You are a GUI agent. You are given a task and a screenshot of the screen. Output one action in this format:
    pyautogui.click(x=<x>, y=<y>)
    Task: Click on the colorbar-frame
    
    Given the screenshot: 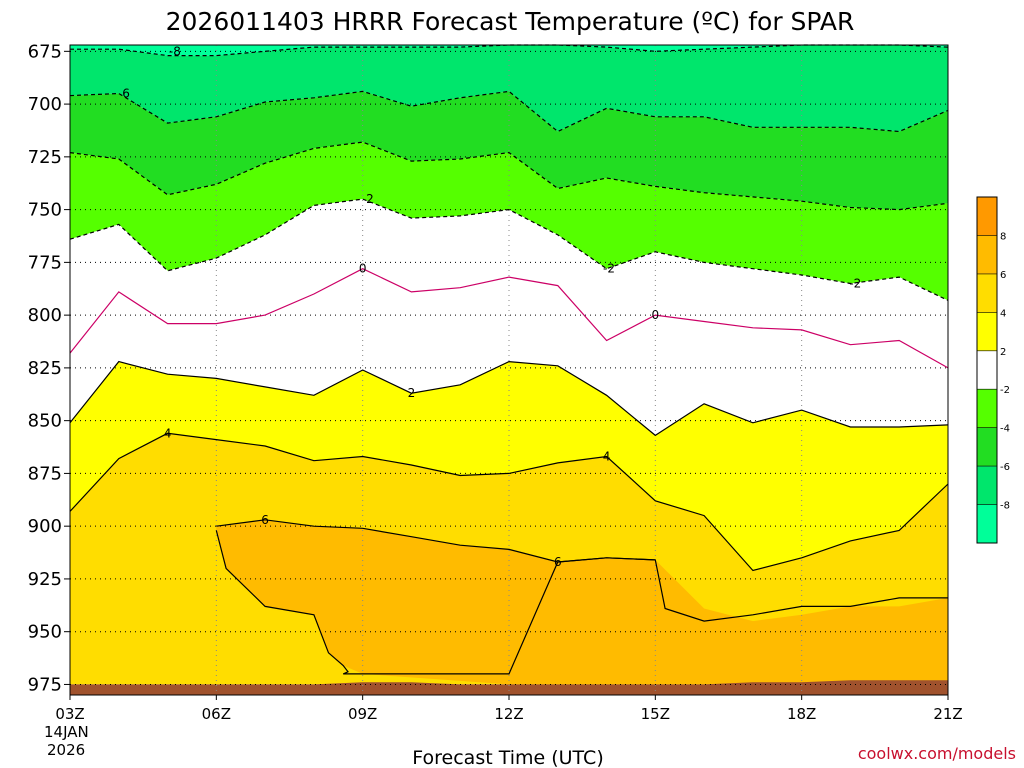 What is the action you would take?
    pyautogui.click(x=987, y=370)
    